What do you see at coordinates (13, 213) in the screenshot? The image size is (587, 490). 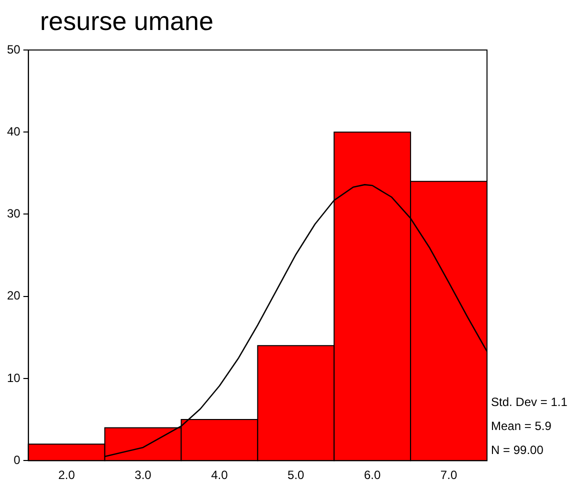 I see `y-tick-label: 30` at bounding box center [13, 213].